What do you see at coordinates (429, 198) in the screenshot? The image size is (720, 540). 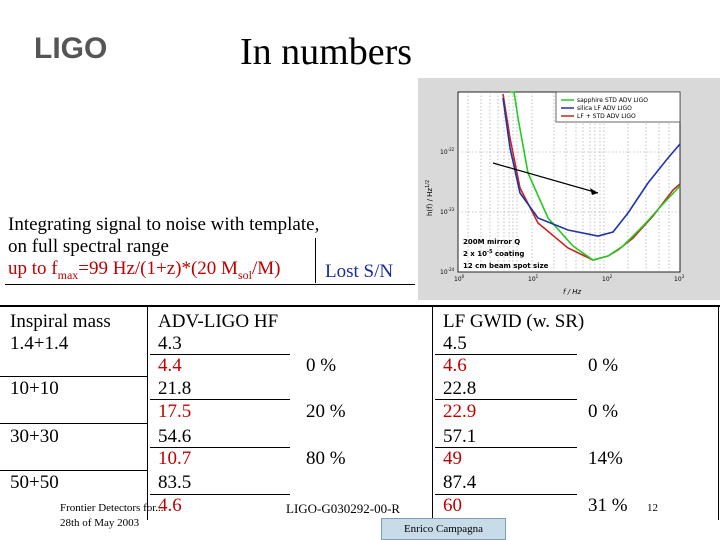 I see `plot-ylabel: h(f) / Hz1/2` at bounding box center [429, 198].